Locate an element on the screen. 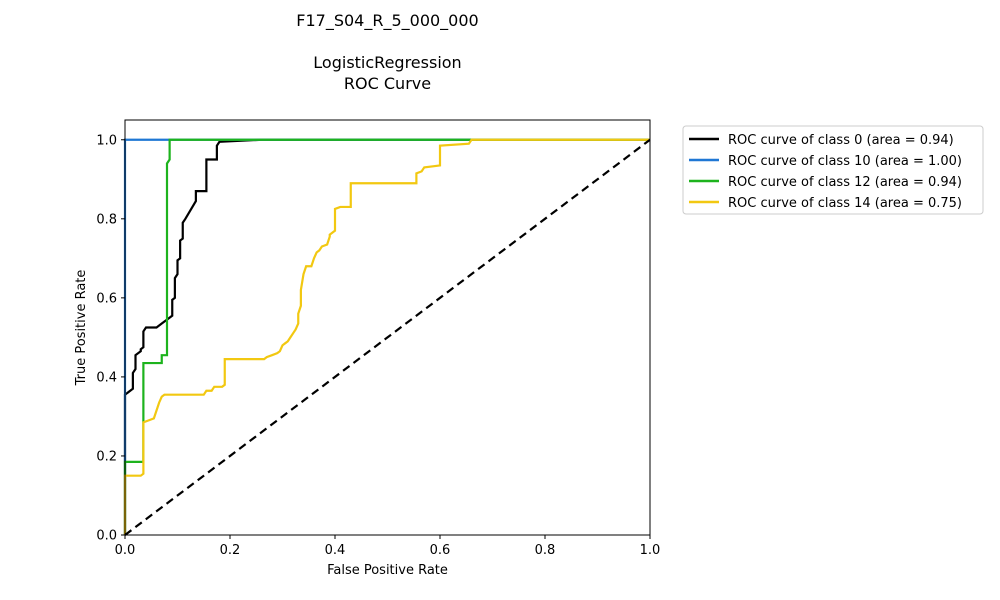 The width and height of the screenshot is (1000, 600). x-tick-label: 0.6 is located at coordinates (440, 550).